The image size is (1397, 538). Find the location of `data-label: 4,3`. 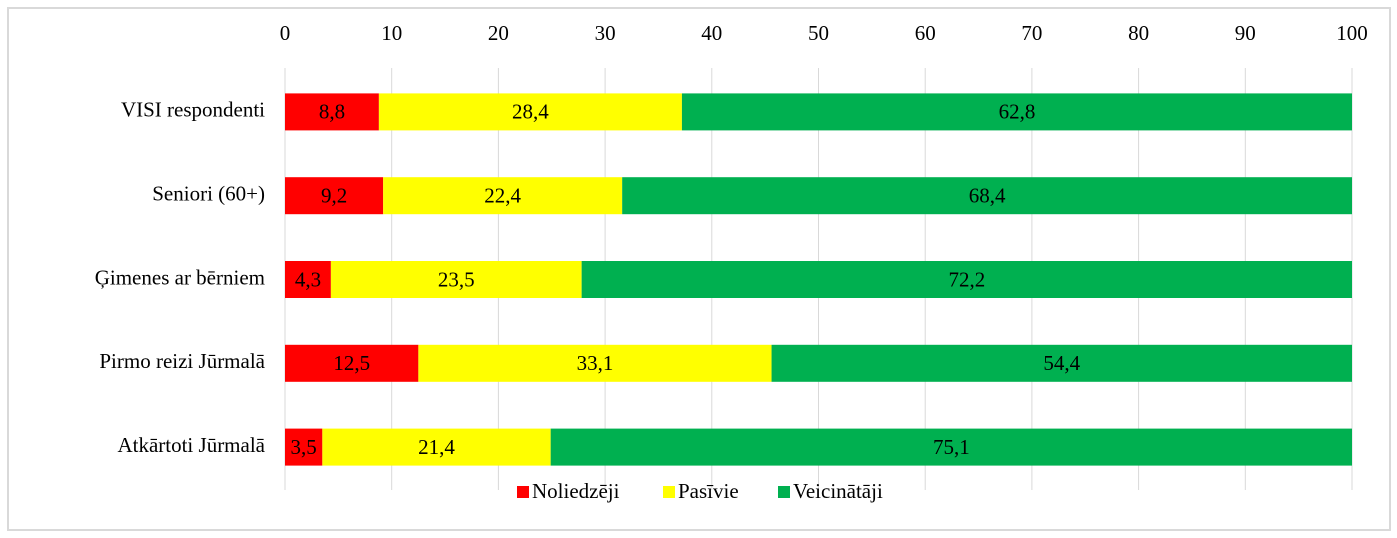

data-label: 4,3 is located at coordinates (308, 279).